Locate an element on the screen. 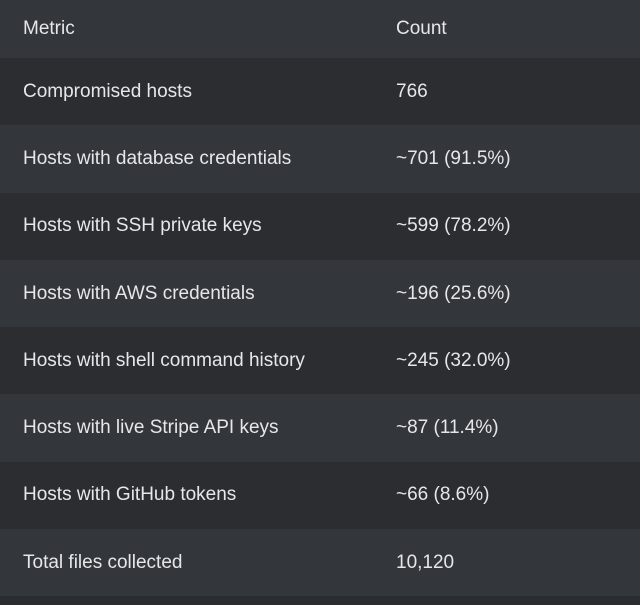 Image resolution: width=640 pixels, height=605 pixels. metric-cell: Hosts with live Stripe API keys is located at coordinates (151, 428).